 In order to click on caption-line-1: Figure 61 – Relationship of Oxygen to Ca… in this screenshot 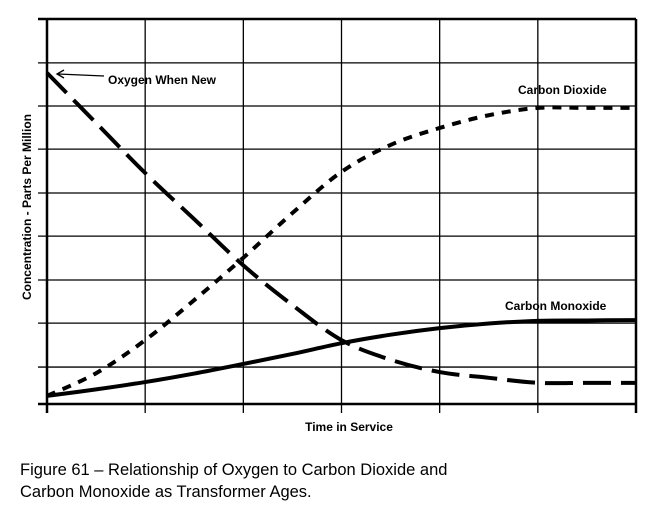, I will do `click(234, 470)`.